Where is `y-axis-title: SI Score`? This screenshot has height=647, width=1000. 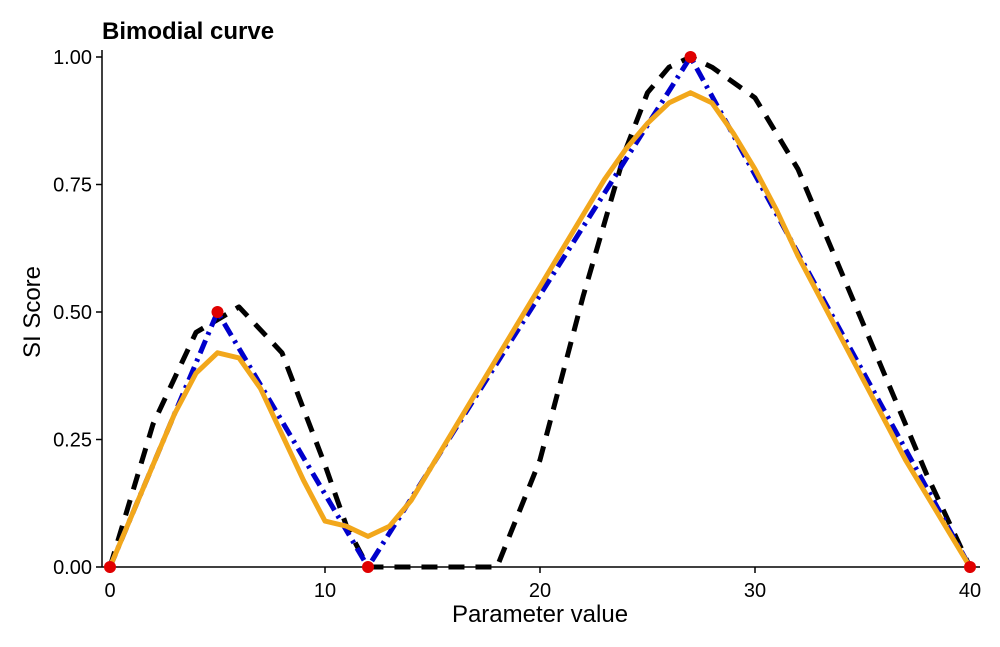 y-axis-title: SI Score is located at coordinates (32, 312).